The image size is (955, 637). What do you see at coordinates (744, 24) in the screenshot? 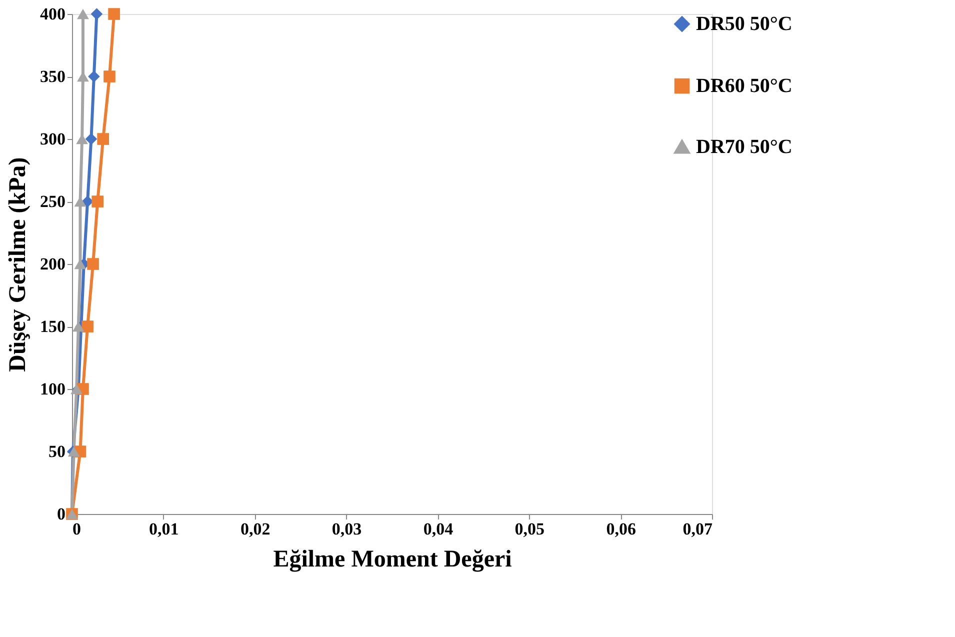
I see `legend-label: DR50 50°C` at bounding box center [744, 24].